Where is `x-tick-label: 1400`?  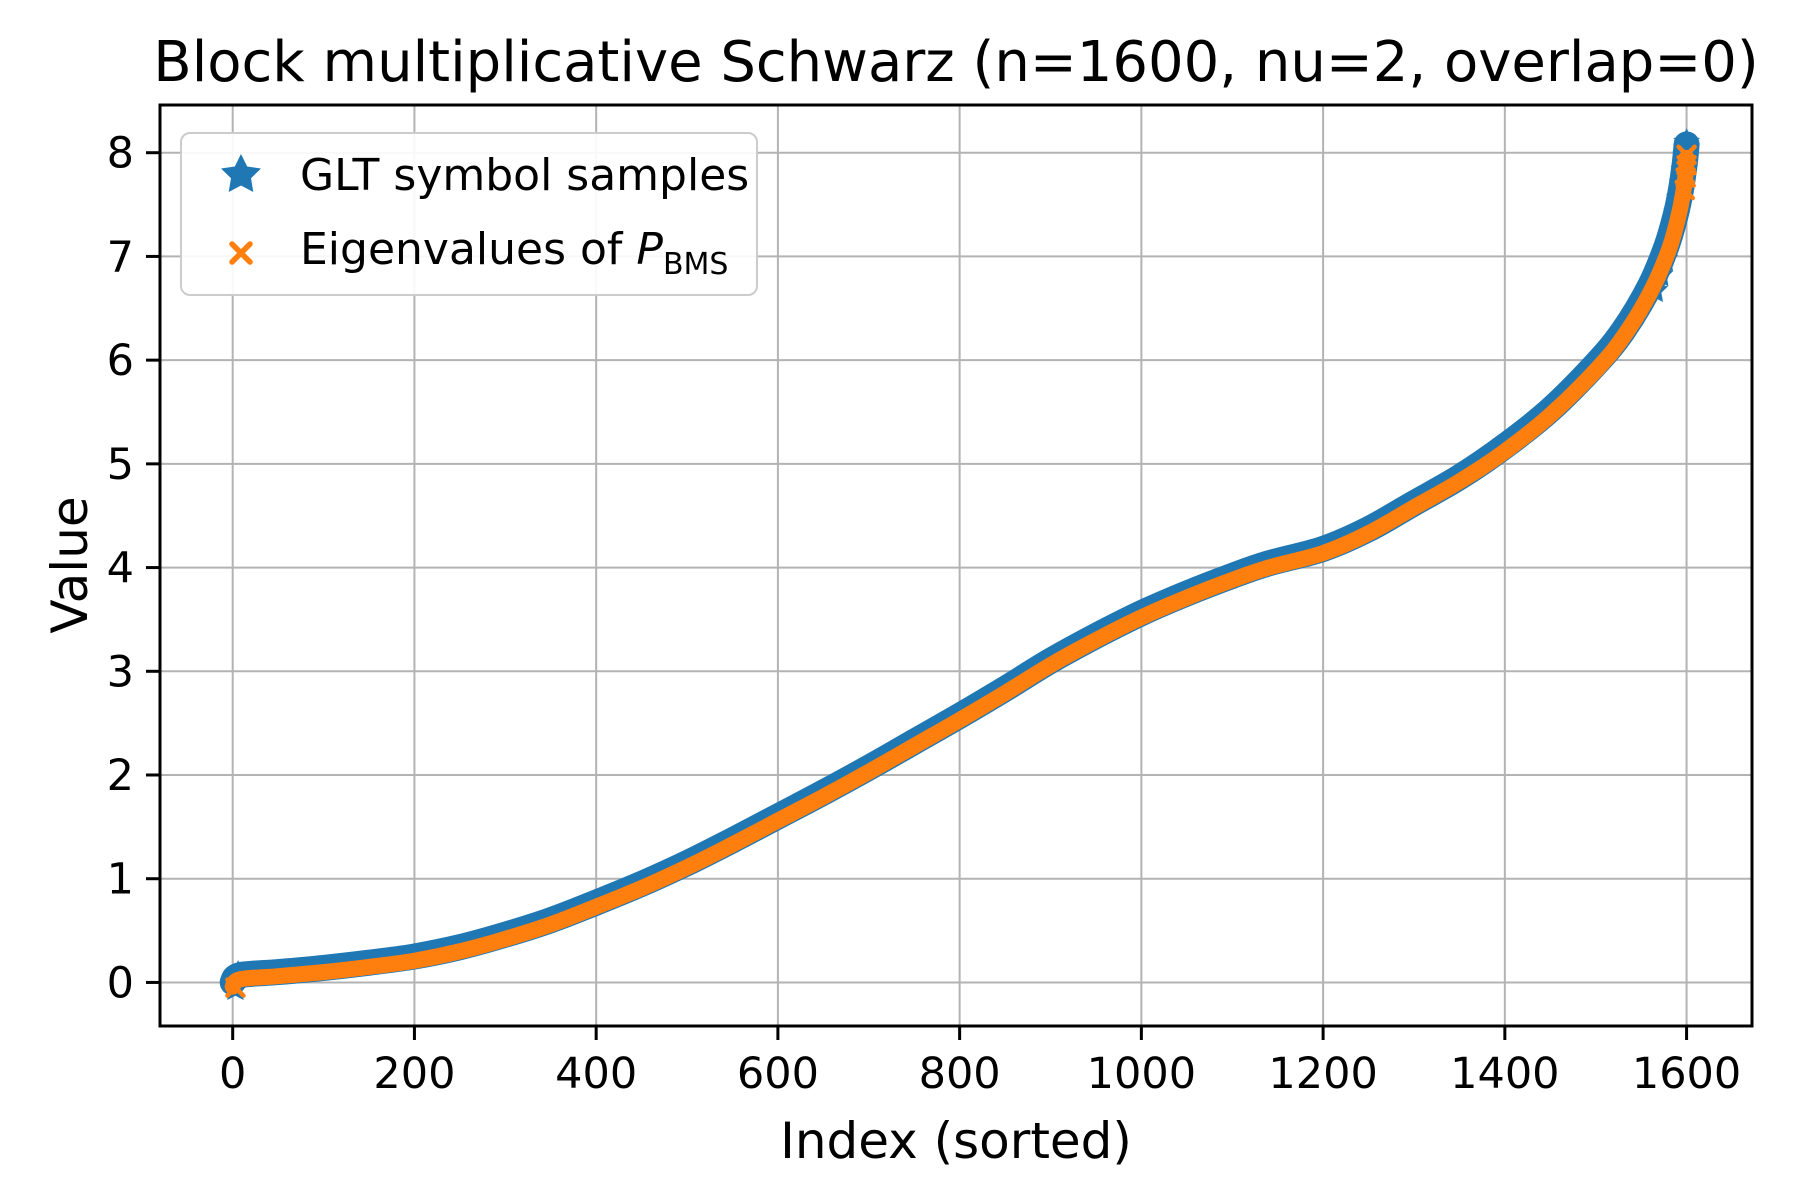
x-tick-label: 1400 is located at coordinates (1504, 1074).